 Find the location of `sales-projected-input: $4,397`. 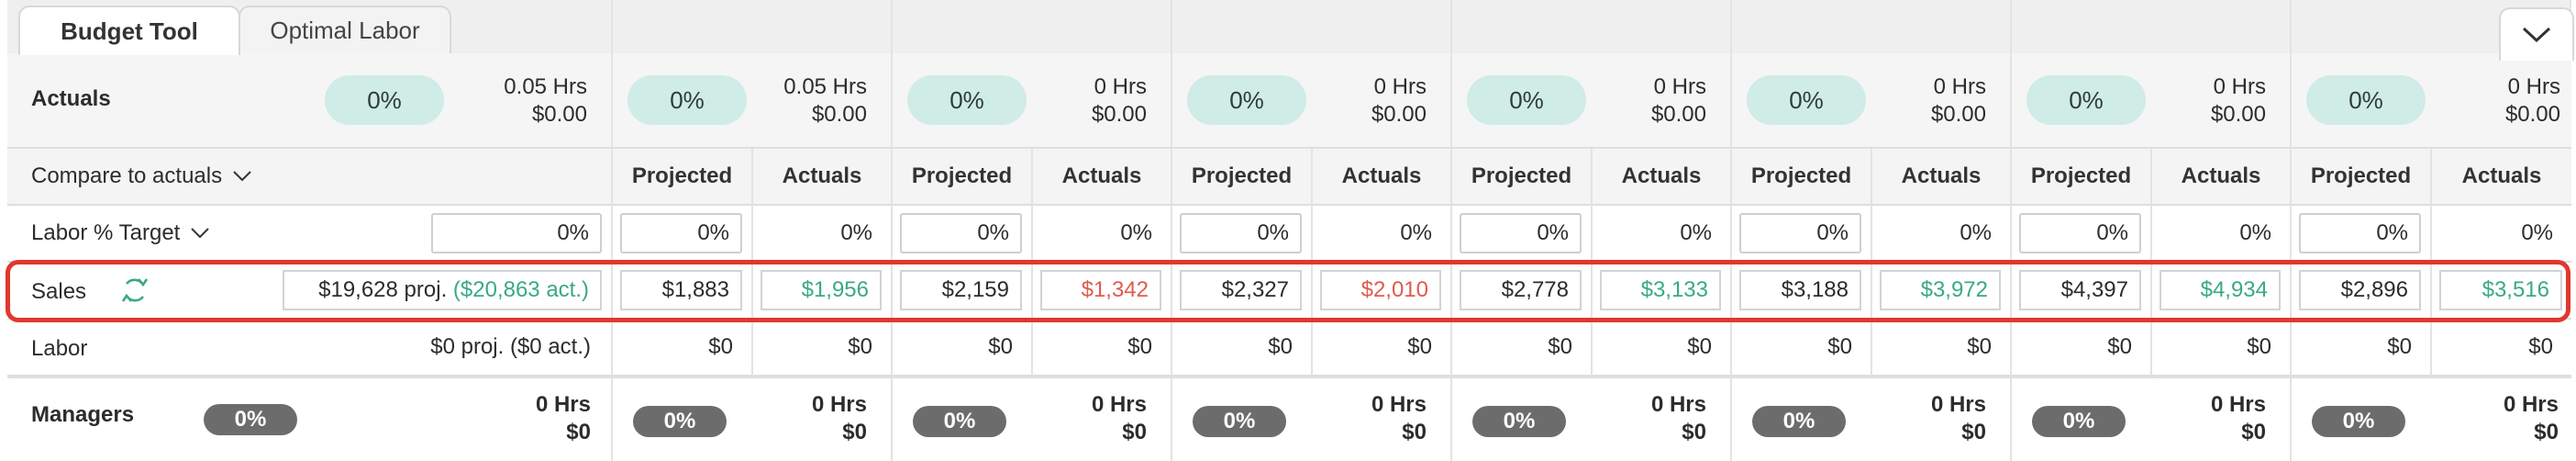

sales-projected-input: $4,397 is located at coordinates (2080, 290).